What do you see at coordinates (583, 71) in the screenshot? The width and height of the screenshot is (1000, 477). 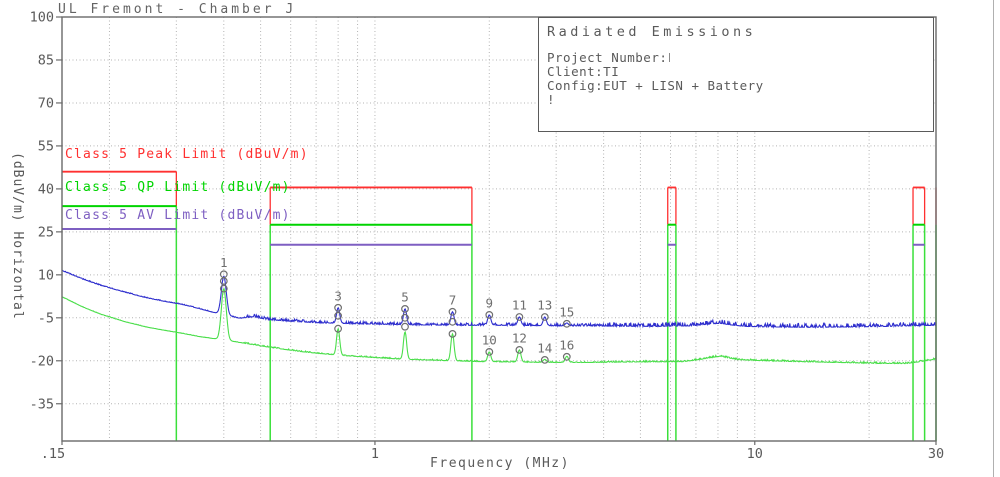 I see `info-client: Client:TI` at bounding box center [583, 71].